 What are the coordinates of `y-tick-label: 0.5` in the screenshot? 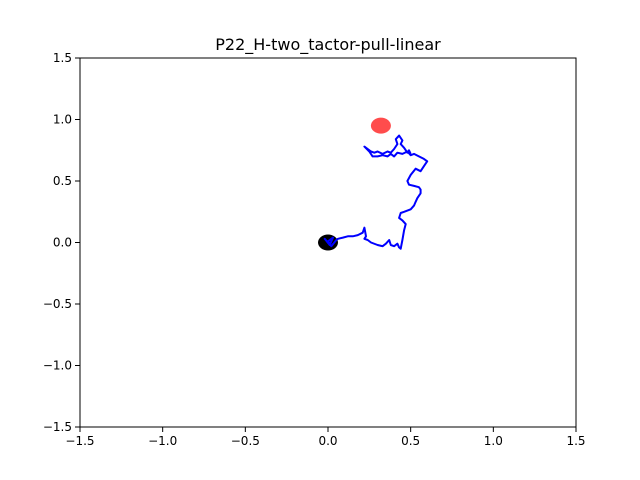 It's located at (62, 181).